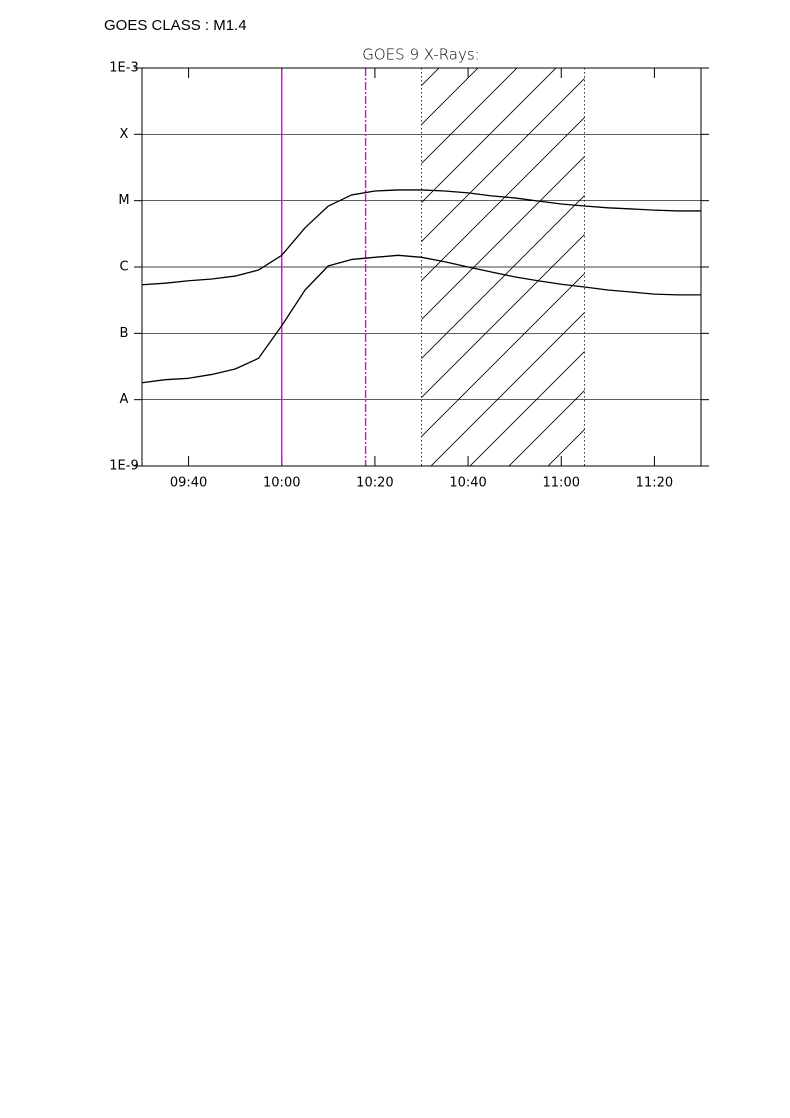 The height and width of the screenshot is (1118, 790). What do you see at coordinates (124, 134) in the screenshot?
I see `y-tick-label: X` at bounding box center [124, 134].